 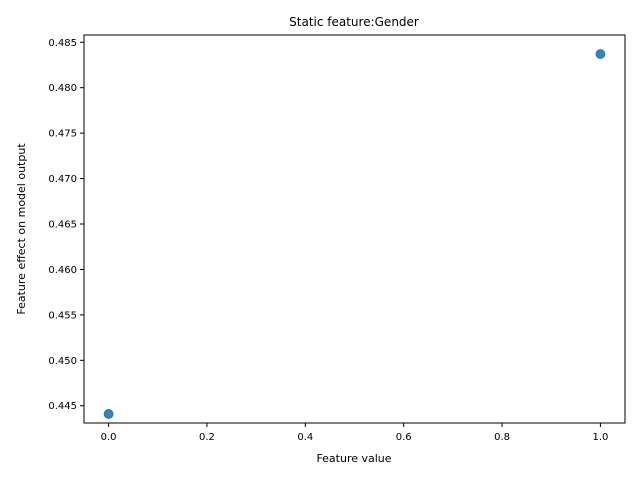 I want to click on y-tick-label: 0.470, so click(x=62, y=179).